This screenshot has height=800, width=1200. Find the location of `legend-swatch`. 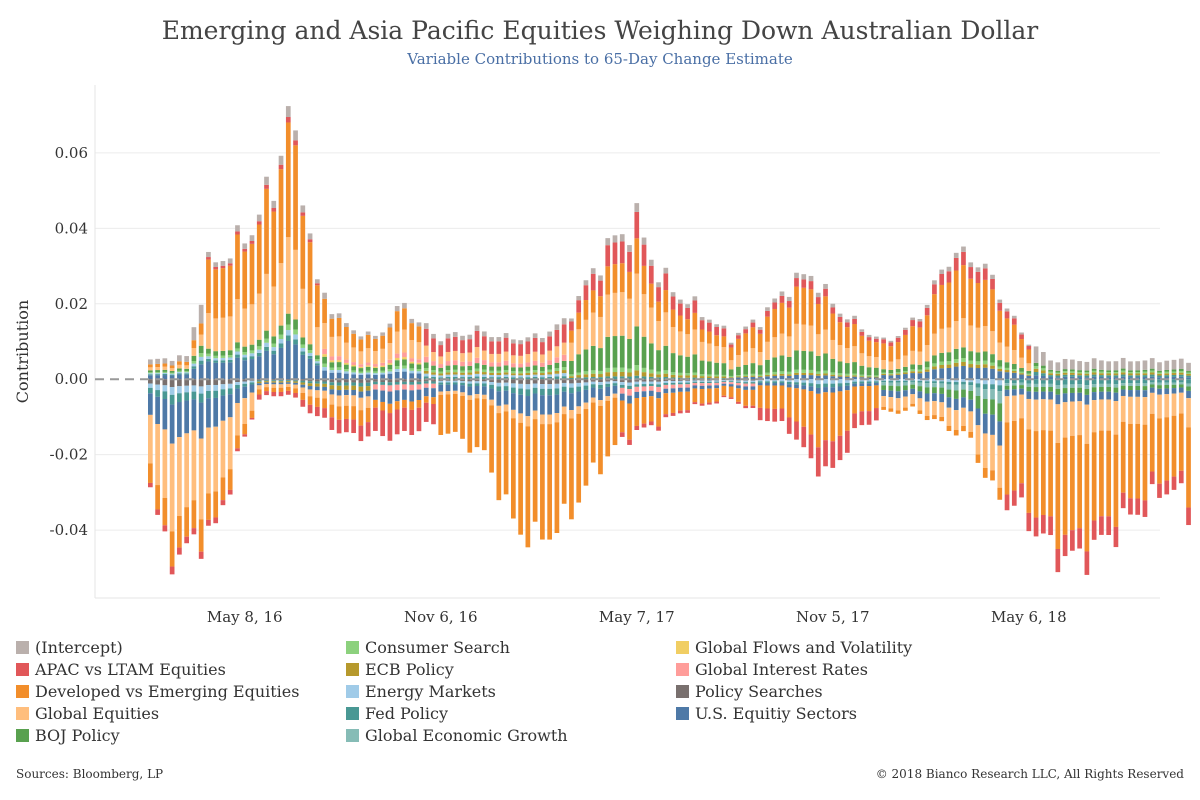

legend-swatch is located at coordinates (682, 691).